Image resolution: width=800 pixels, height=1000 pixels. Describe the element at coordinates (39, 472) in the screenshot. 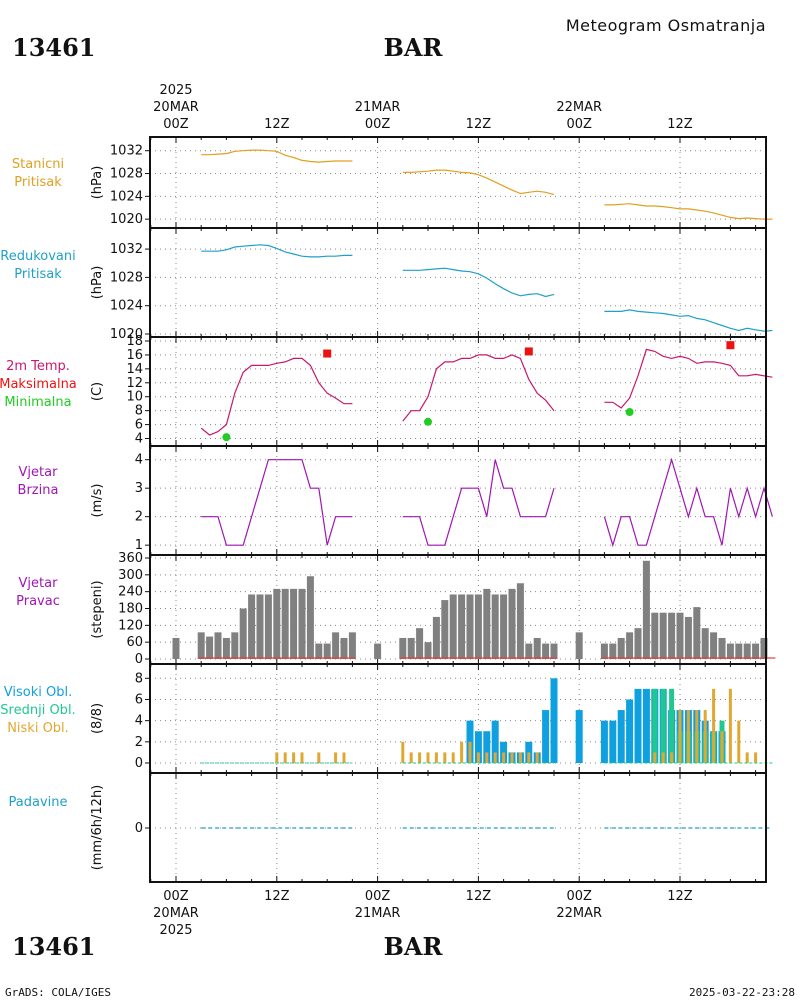

I see `panel-label-line: Vjetar` at that location.